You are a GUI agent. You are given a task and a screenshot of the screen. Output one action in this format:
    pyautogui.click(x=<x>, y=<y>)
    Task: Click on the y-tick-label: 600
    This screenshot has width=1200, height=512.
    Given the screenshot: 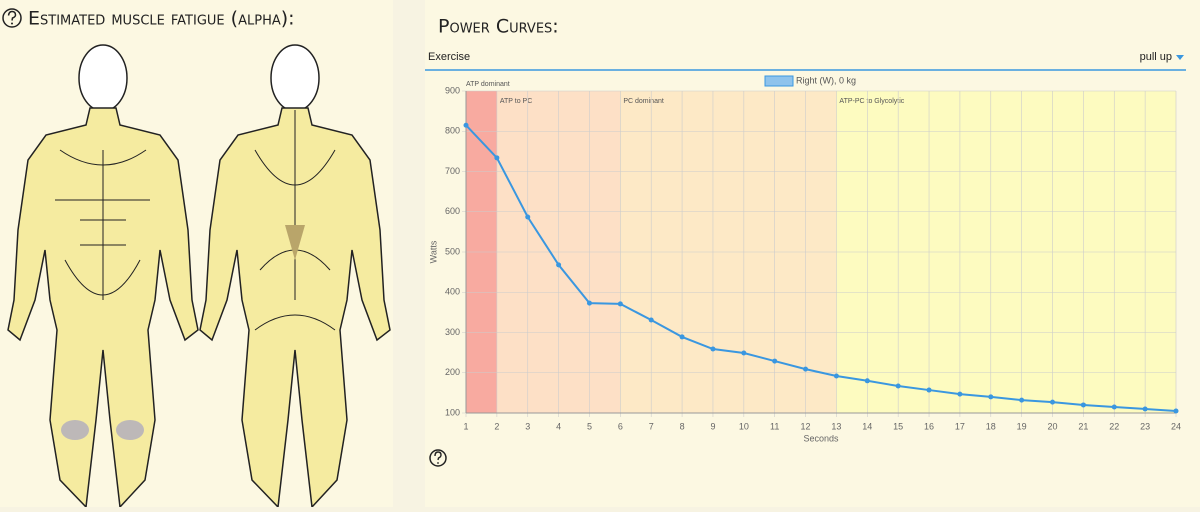 What is the action you would take?
    pyautogui.click(x=452, y=211)
    